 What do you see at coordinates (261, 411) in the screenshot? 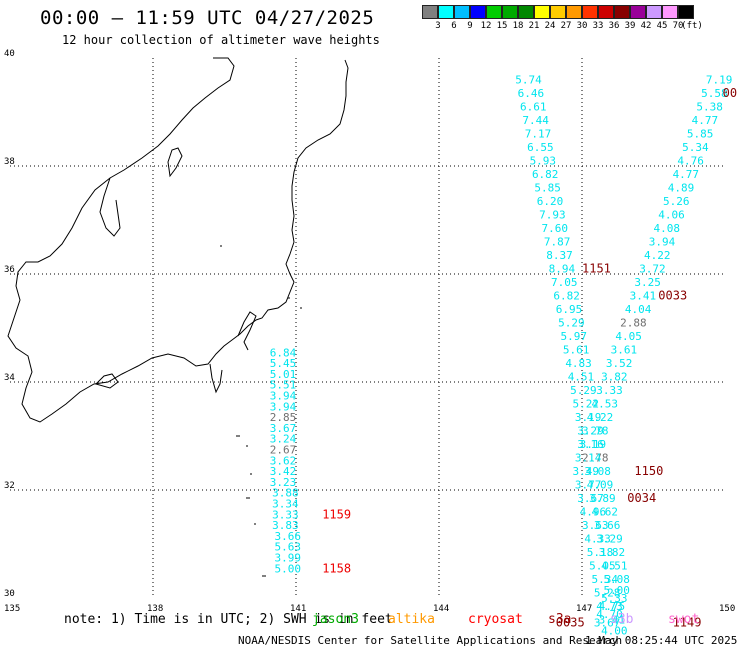
I see `coastline-islands` at bounding box center [261, 411].